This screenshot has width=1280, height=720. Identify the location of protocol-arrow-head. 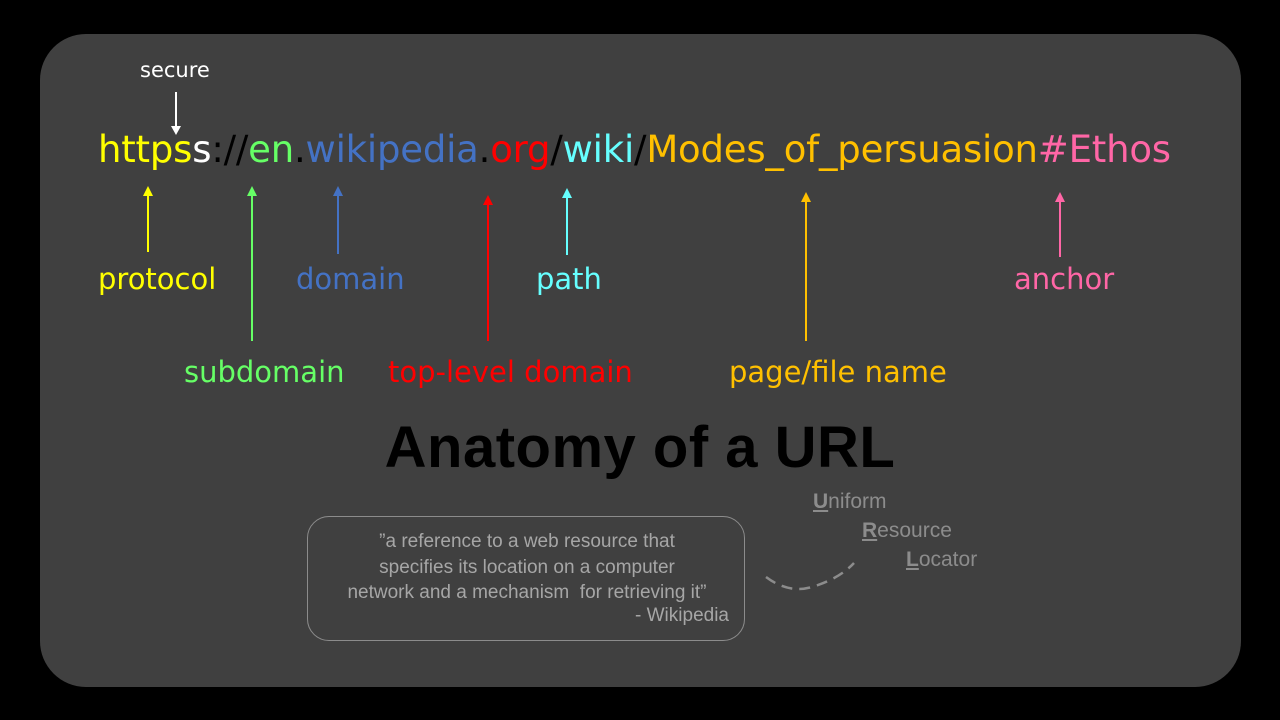
(148, 191).